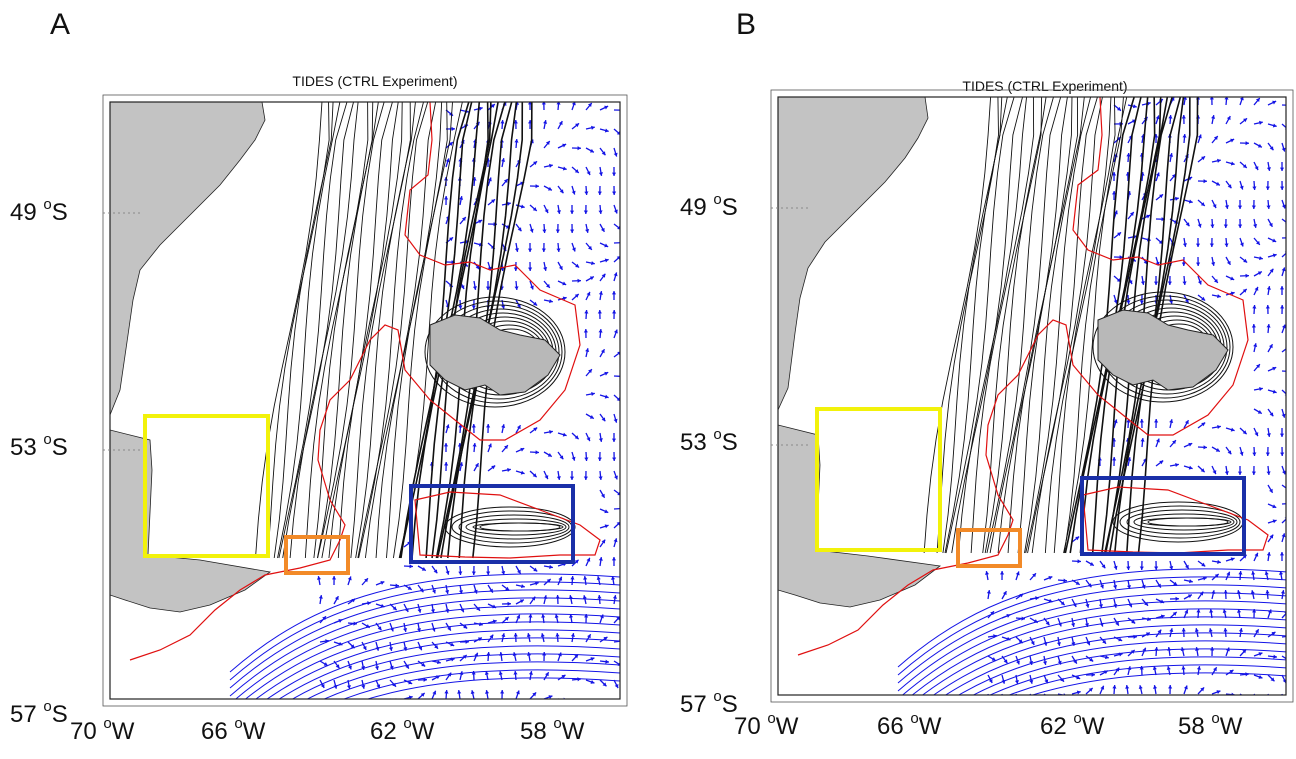  Describe the element at coordinates (206, 486) in the screenshot. I see `yellow-box-a` at that location.